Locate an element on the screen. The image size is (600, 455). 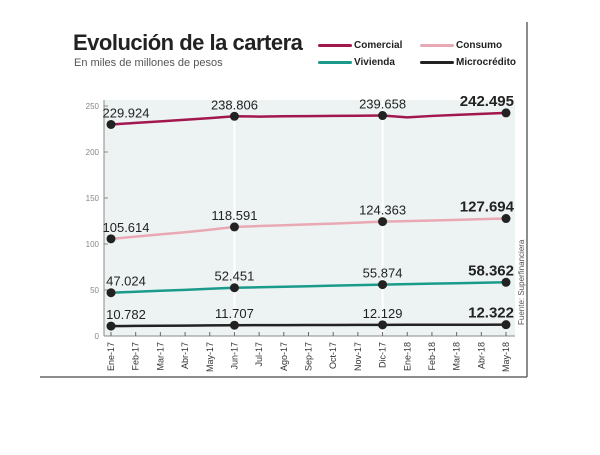
x-tick-label: Jul-17 is located at coordinates (259, 354).